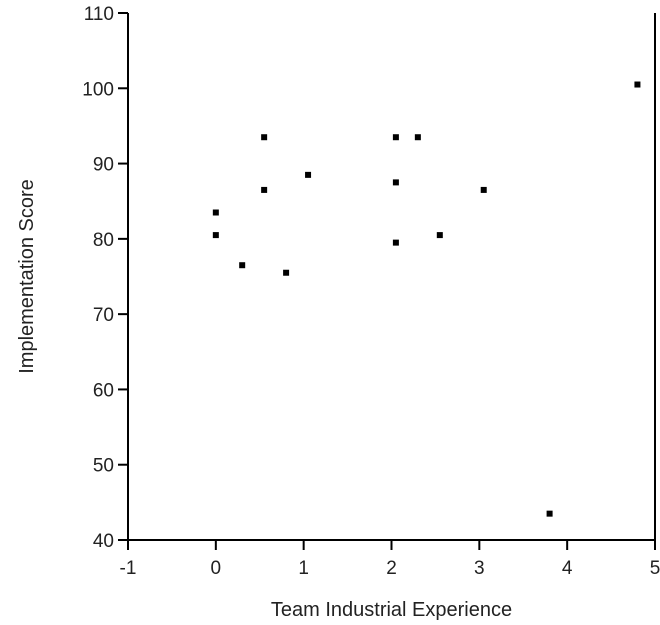 The height and width of the screenshot is (625, 660). Describe the element at coordinates (103, 466) in the screenshot. I see `y-tick-label: 50` at that location.